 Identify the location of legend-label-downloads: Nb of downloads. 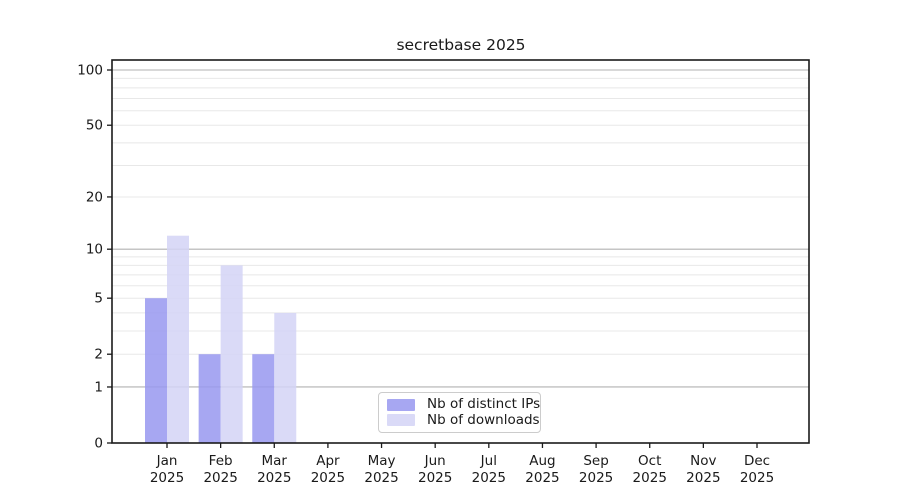
(483, 419).